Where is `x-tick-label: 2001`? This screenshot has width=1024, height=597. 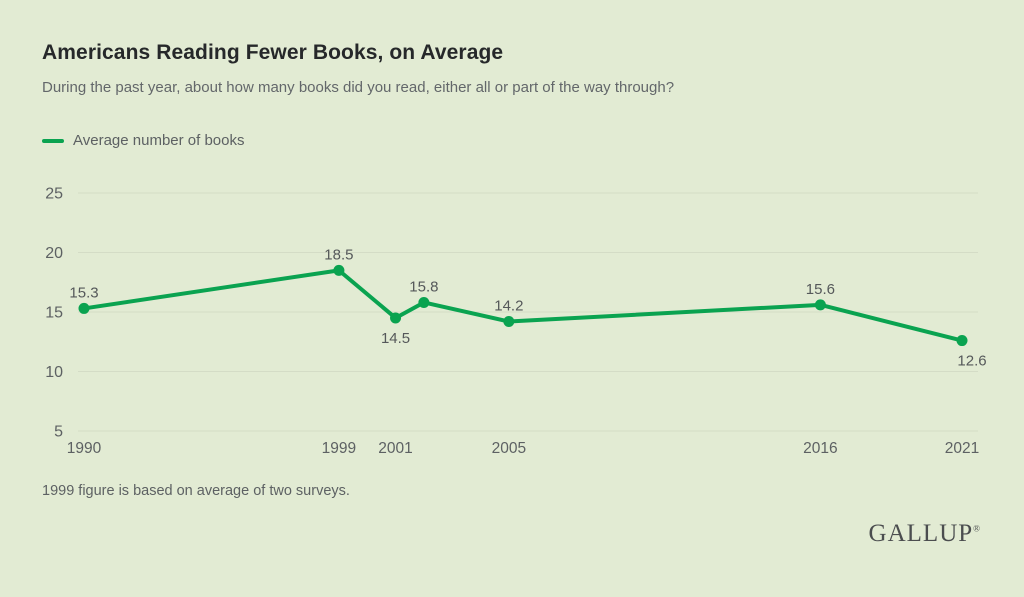
x-tick-label: 2001 is located at coordinates (395, 448).